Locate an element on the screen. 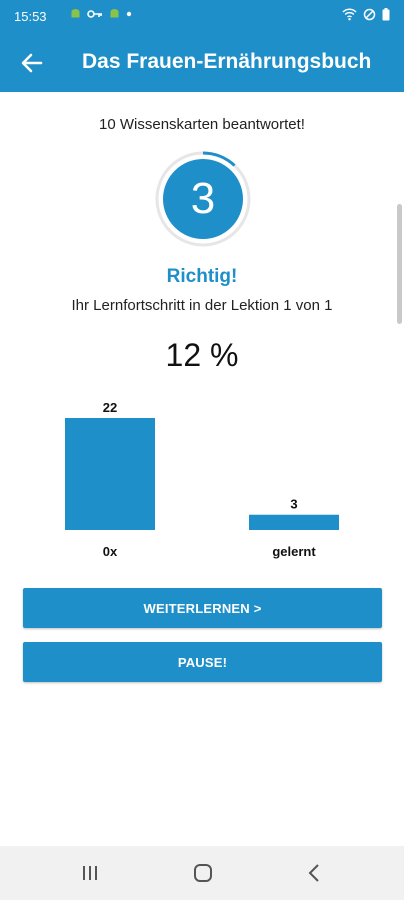  result-label: Richtig! is located at coordinates (202, 276).